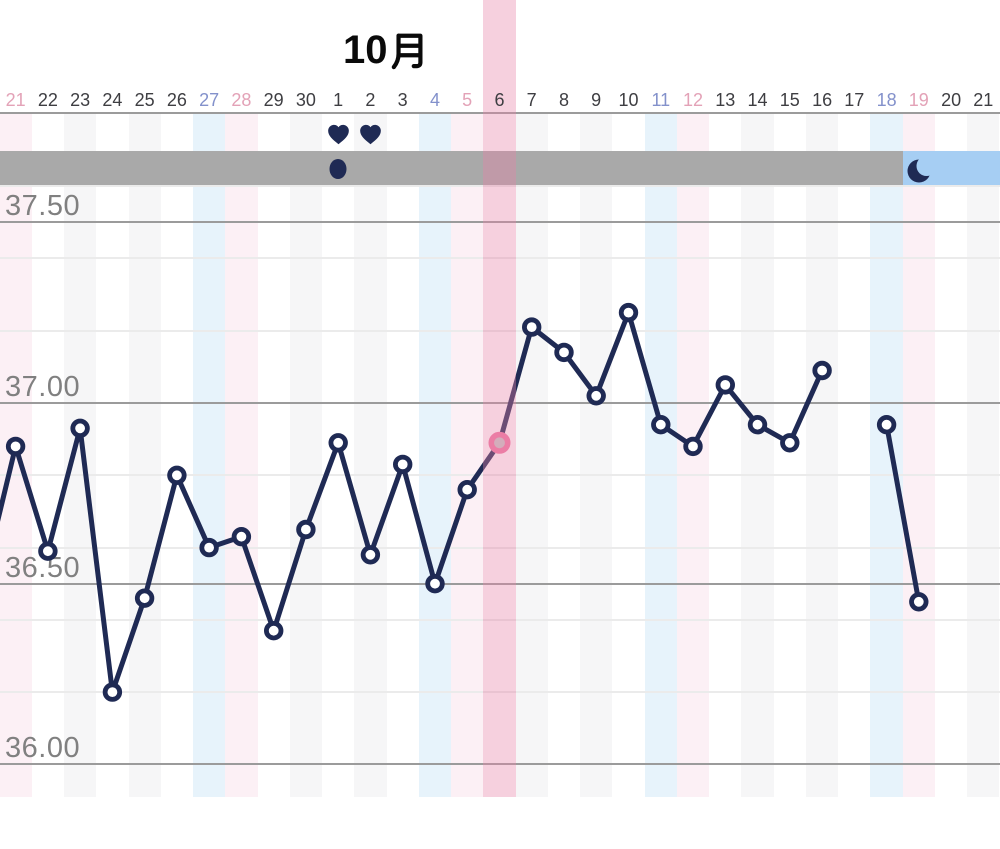 This screenshot has height=849, width=1000. I want to click on date-label: 13, so click(725, 100).